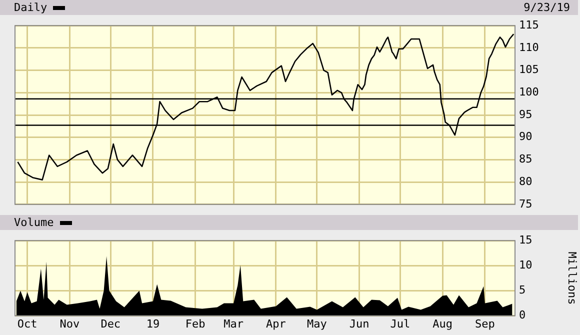  Describe the element at coordinates (529, 69) in the screenshot. I see `y-tick-label: 105` at that location.